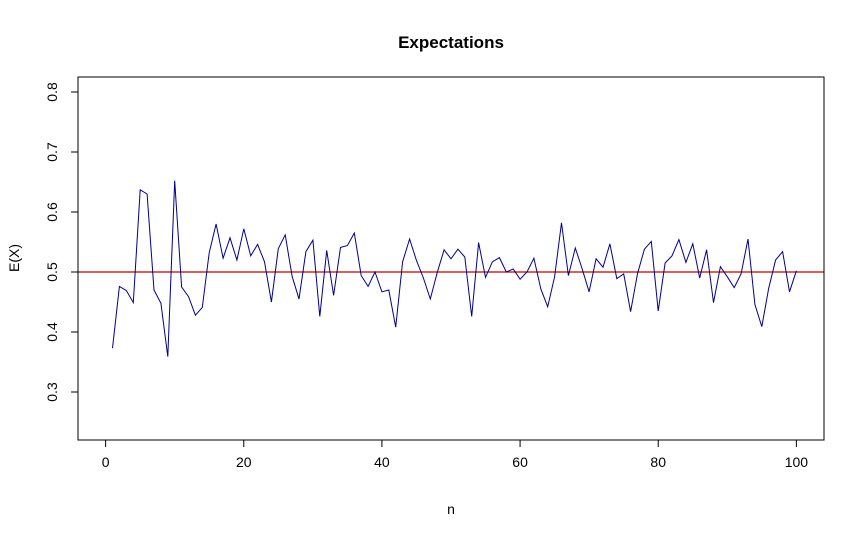 Image resolution: width=865 pixels, height=539 pixels. What do you see at coordinates (658, 462) in the screenshot?
I see `x-tick-label: 80` at bounding box center [658, 462].